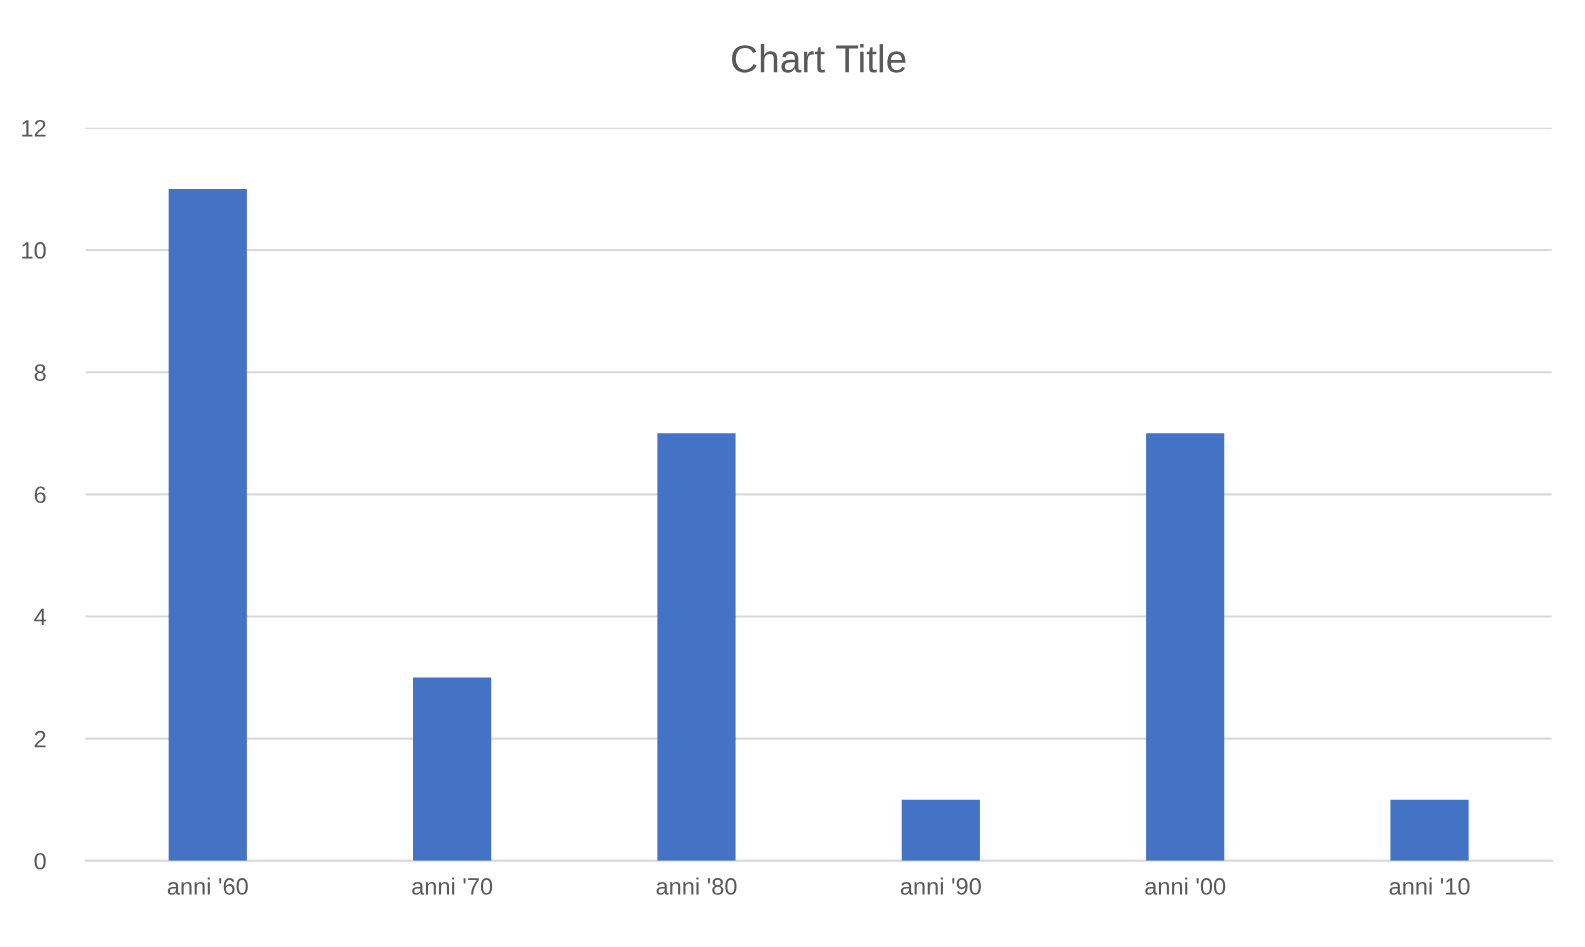 The height and width of the screenshot is (947, 1585). Describe the element at coordinates (696, 886) in the screenshot. I see `x-tick-label: anni '80` at that location.